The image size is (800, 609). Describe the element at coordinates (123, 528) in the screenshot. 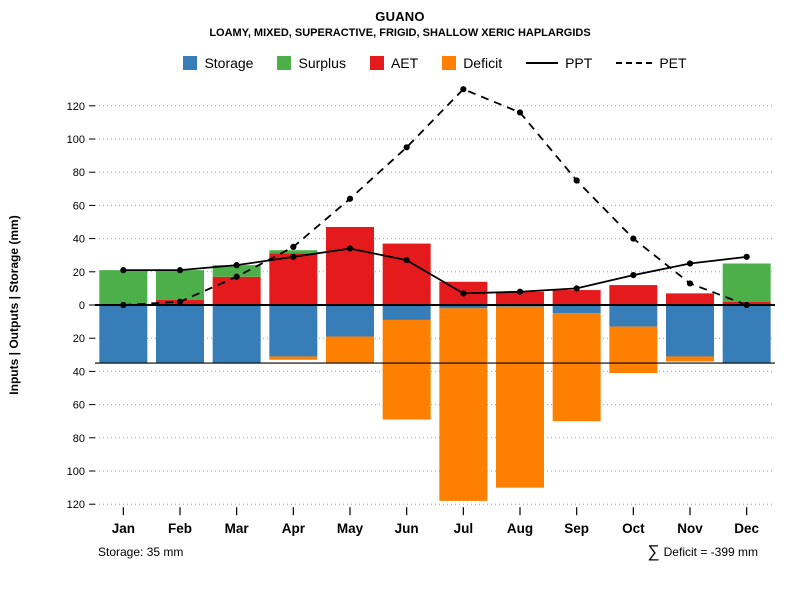

I see `month-label-jan: Jan` at that location.